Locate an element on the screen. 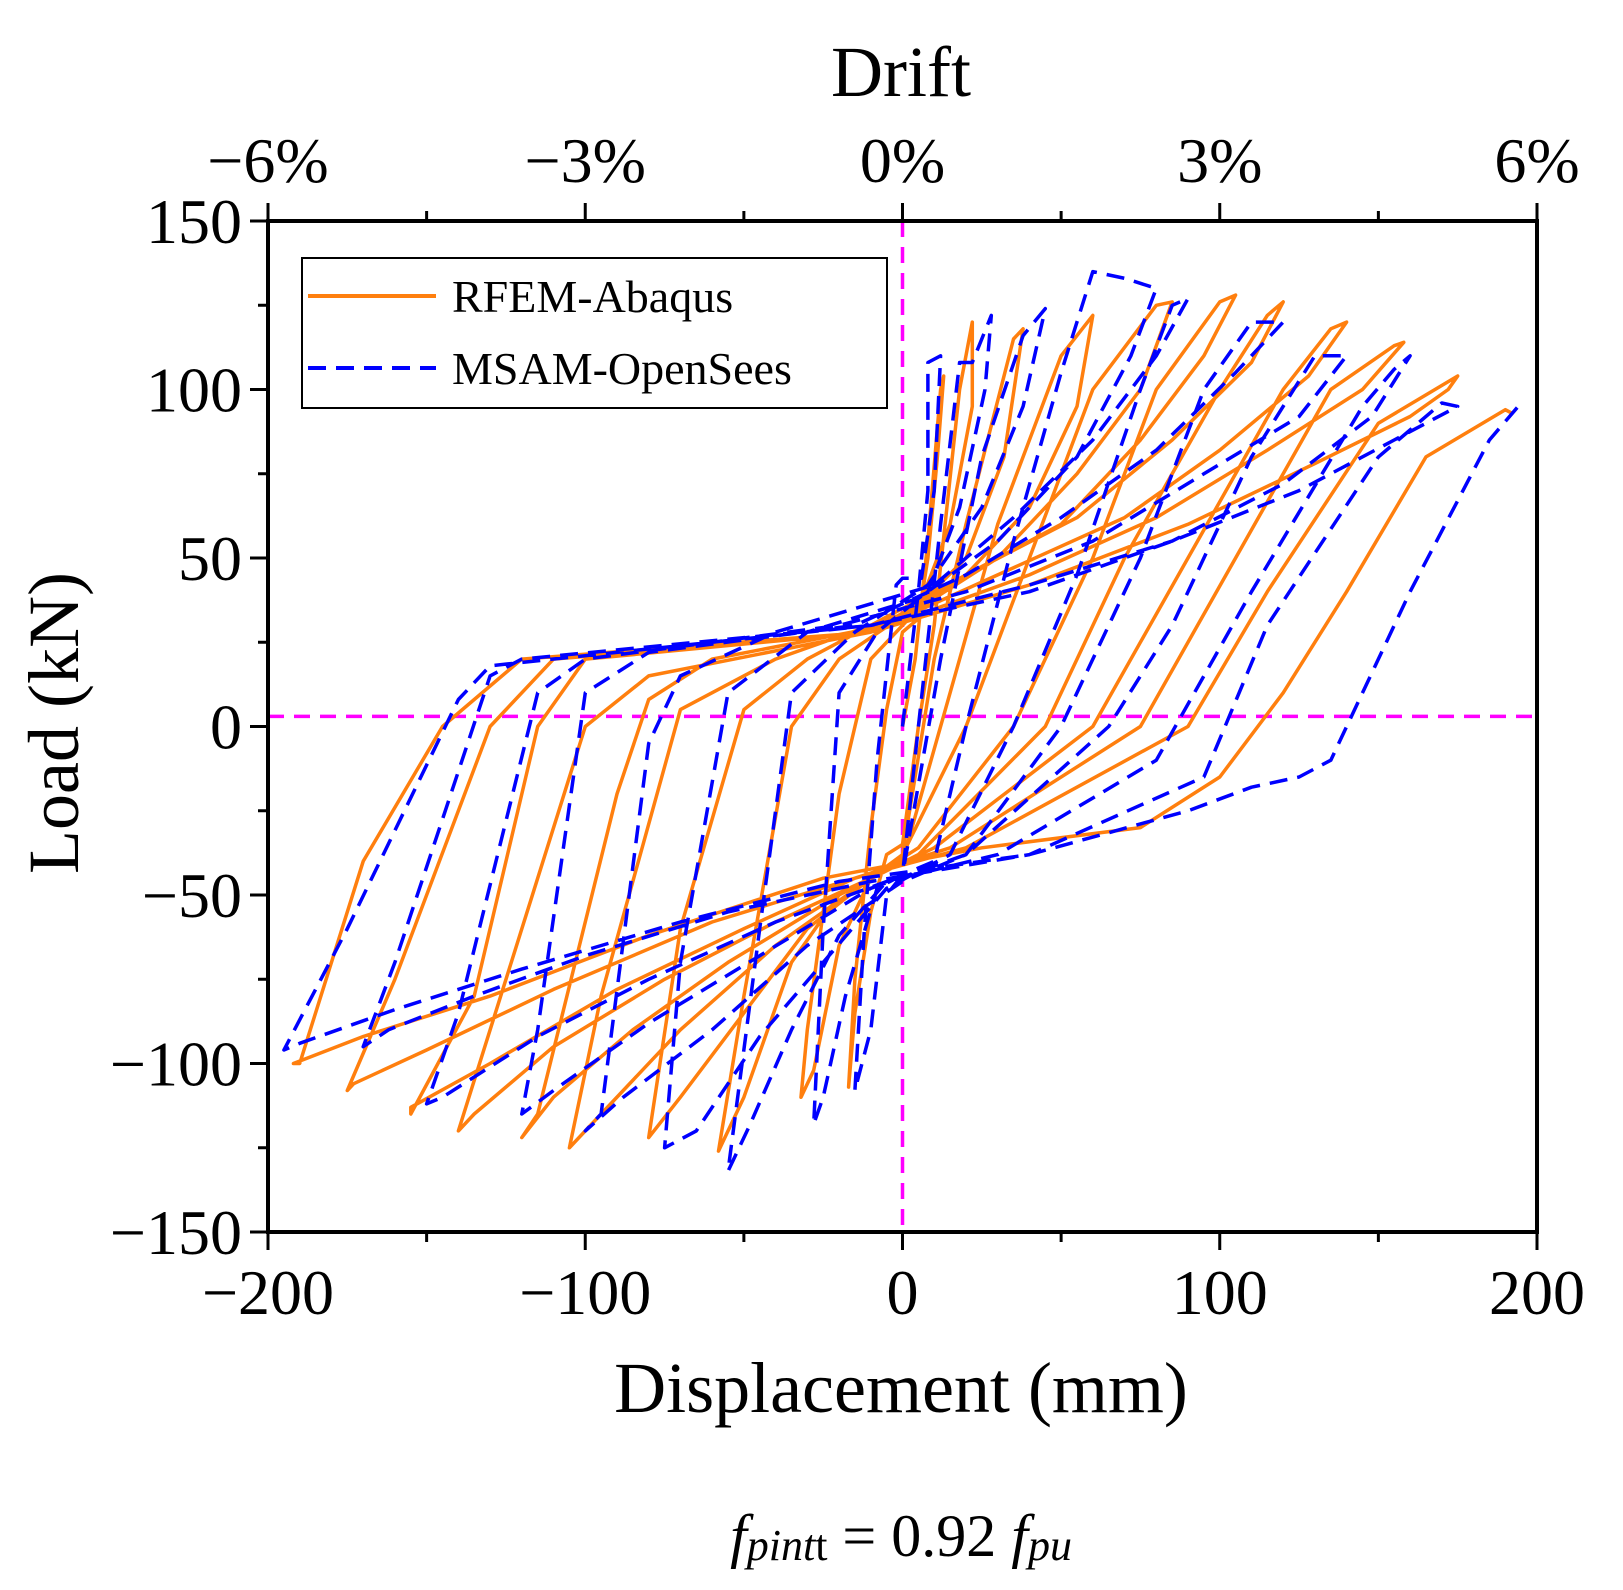 The width and height of the screenshot is (1623, 1590). caption: fpintt = 0.92 fpu is located at coordinates (901, 1536).